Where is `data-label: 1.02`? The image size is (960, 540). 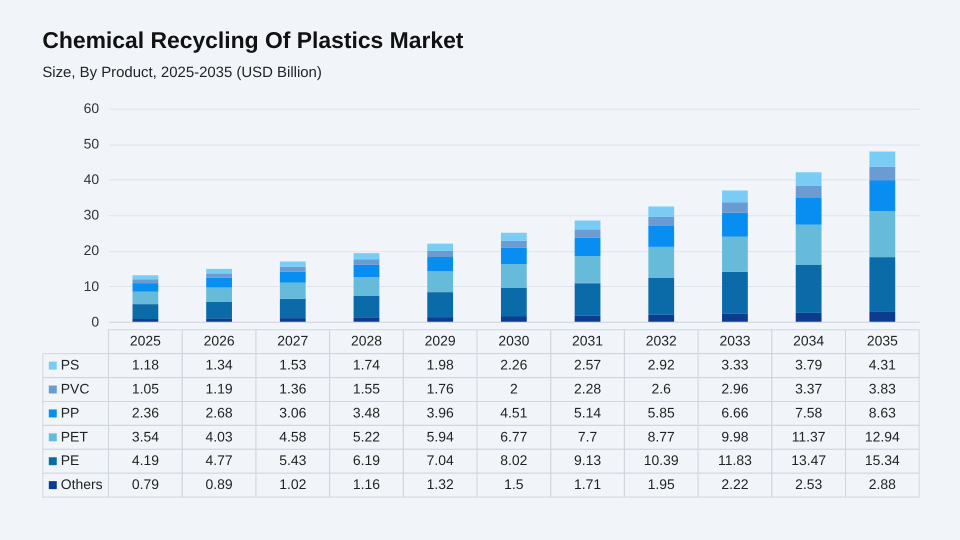 data-label: 1.02 is located at coordinates (293, 484).